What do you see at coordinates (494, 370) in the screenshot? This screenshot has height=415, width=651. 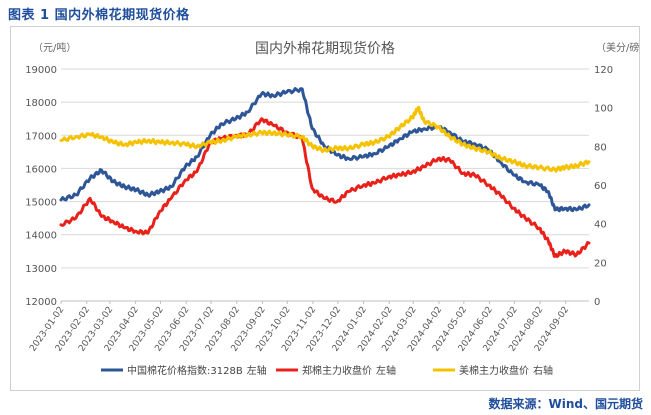 I see `legend-label: 美棉主力收盘价` at bounding box center [494, 370].